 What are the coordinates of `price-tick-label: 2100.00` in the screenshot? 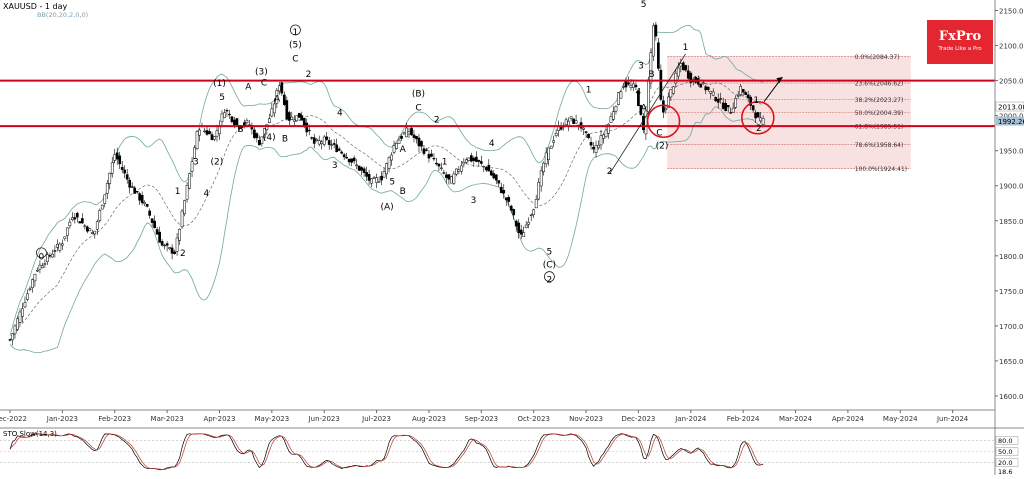 It's located at (1011, 47).